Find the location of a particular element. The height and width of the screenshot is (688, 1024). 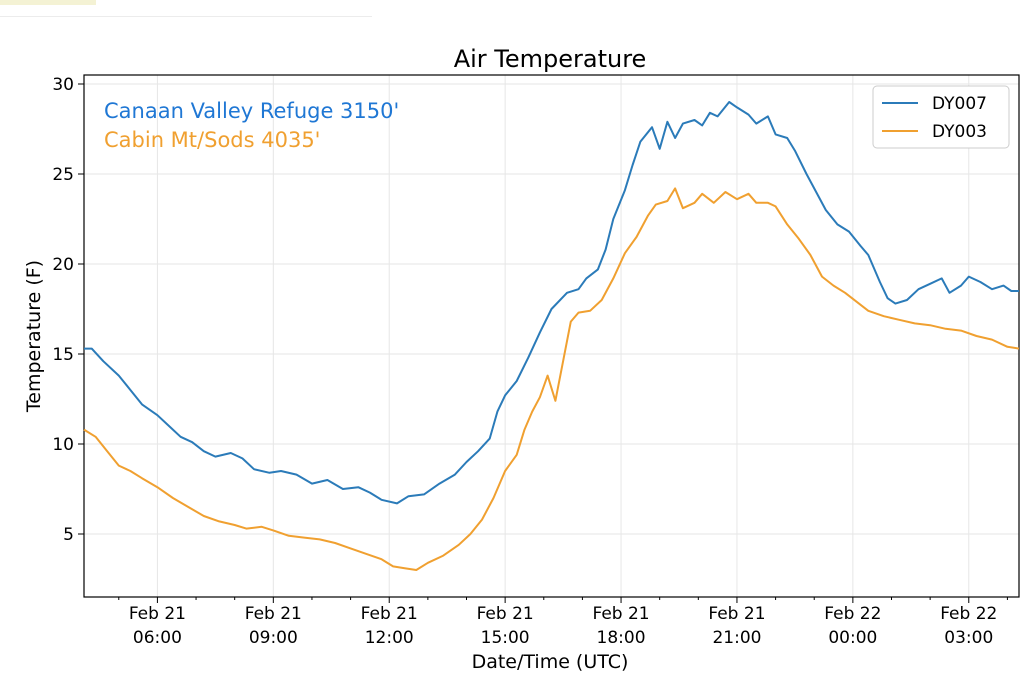

x-tick-time: 18:00 is located at coordinates (621, 638).